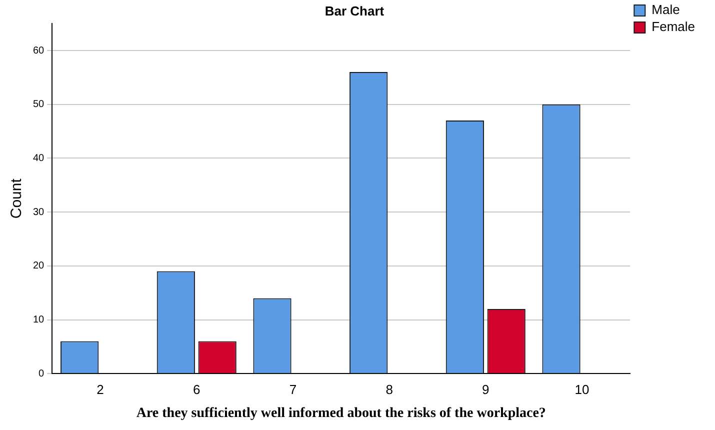  What do you see at coordinates (41, 374) in the screenshot?
I see `y-tick-label: 0` at bounding box center [41, 374].